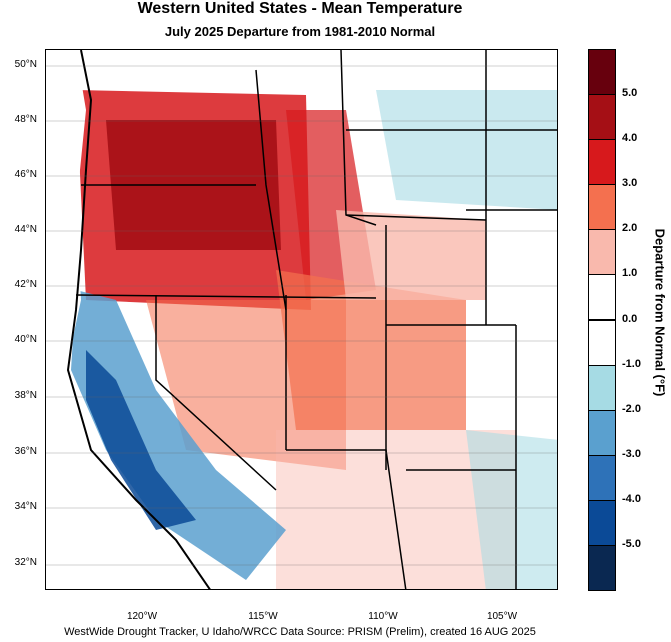 This screenshot has width=671, height=642. What do you see at coordinates (25, 395) in the screenshot?
I see `lat-label-38: 38°N` at bounding box center [25, 395].